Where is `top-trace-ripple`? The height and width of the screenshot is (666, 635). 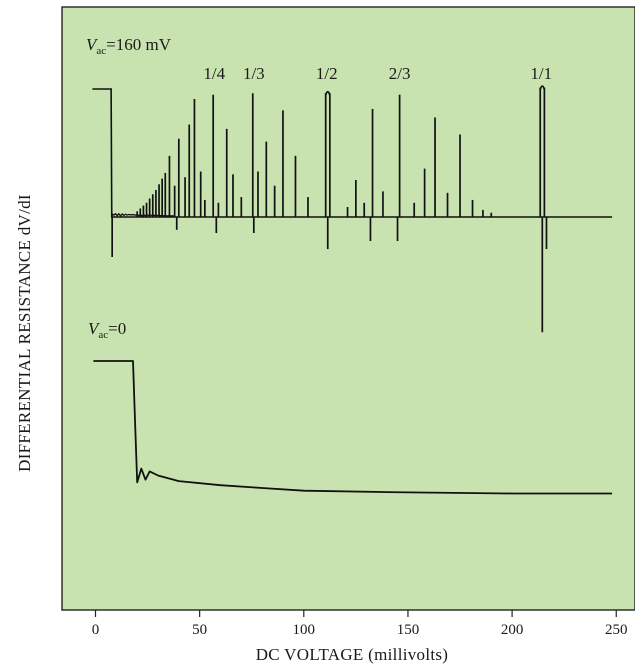 top-trace-ripple is located at coordinates (142, 215).